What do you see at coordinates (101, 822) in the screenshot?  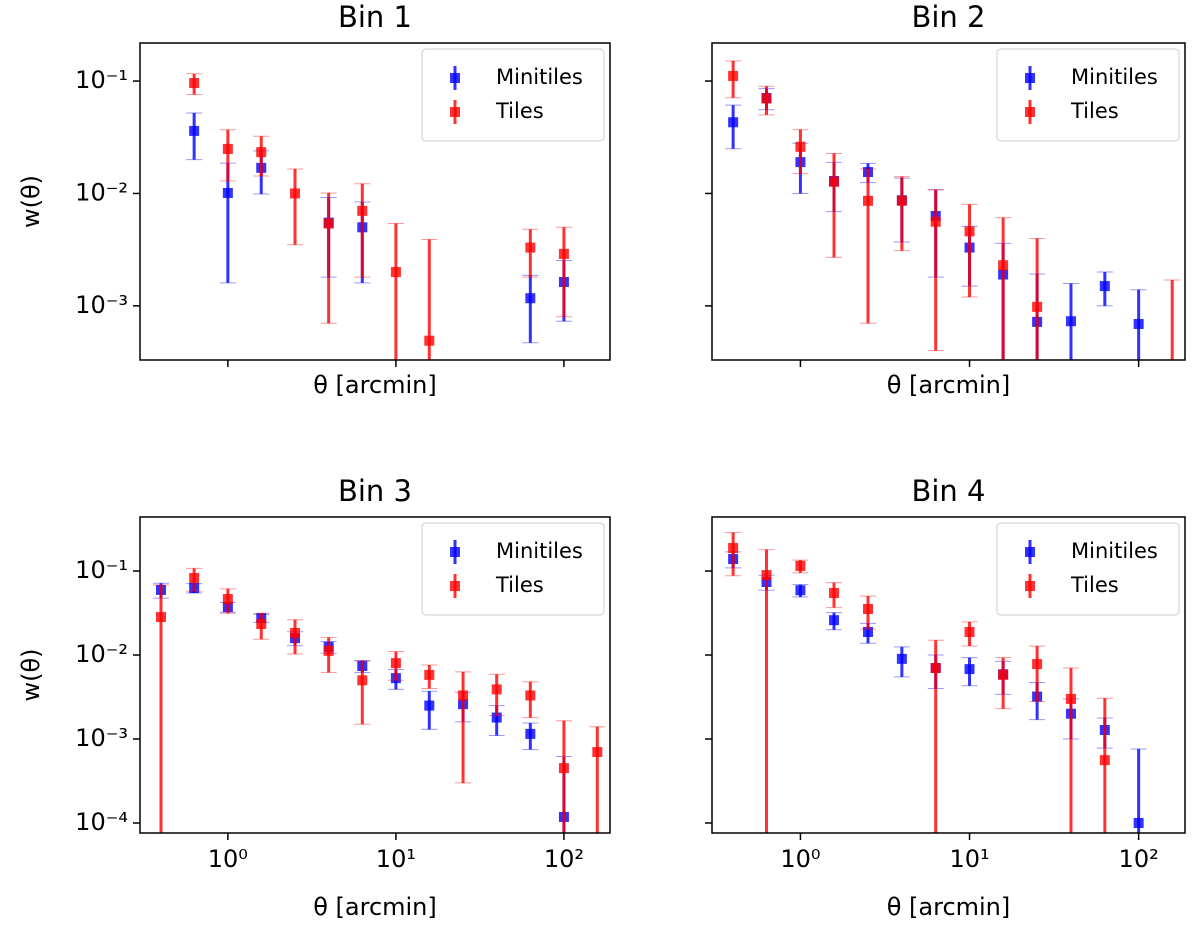 I see `y-tick-label: 10⁻⁴` at bounding box center [101, 822].